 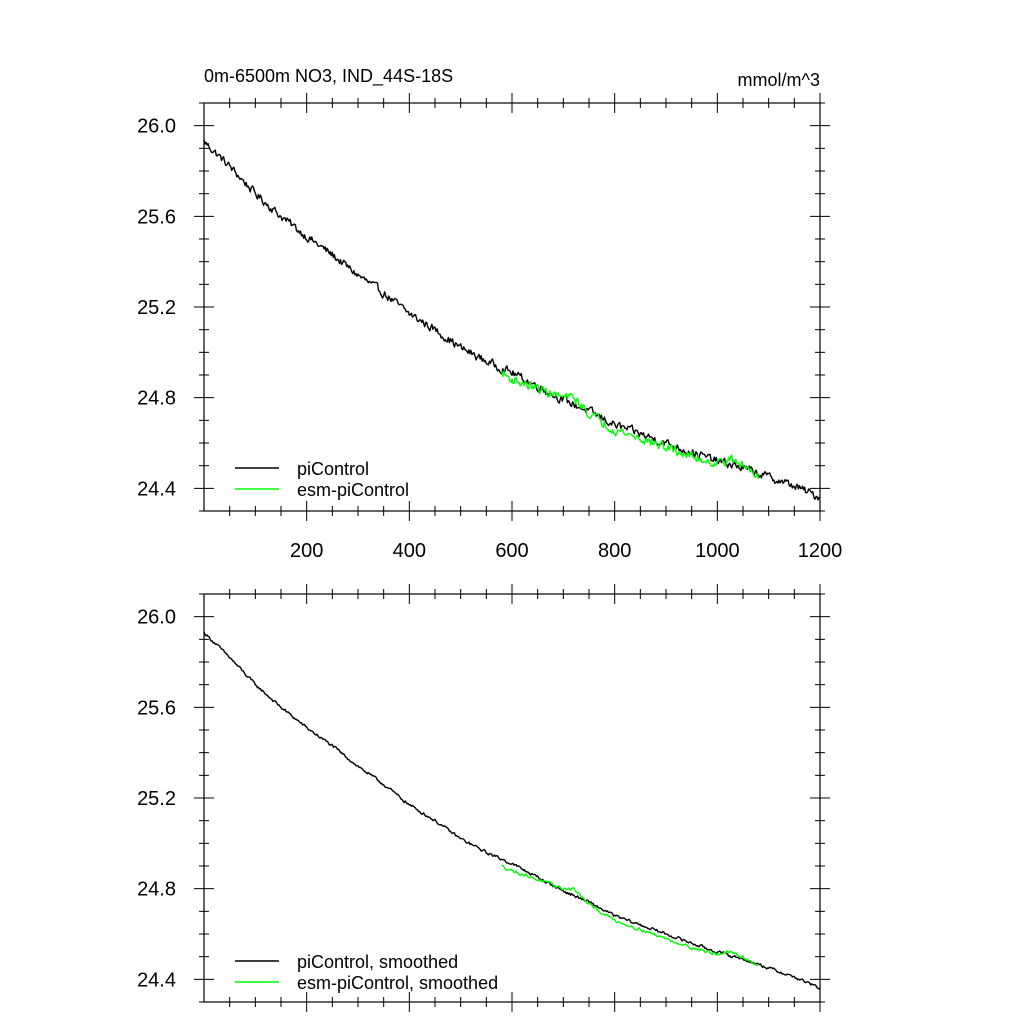 I want to click on chart-title: 0m-6500m NO3, IND_44S-18S, so click(x=328, y=76).